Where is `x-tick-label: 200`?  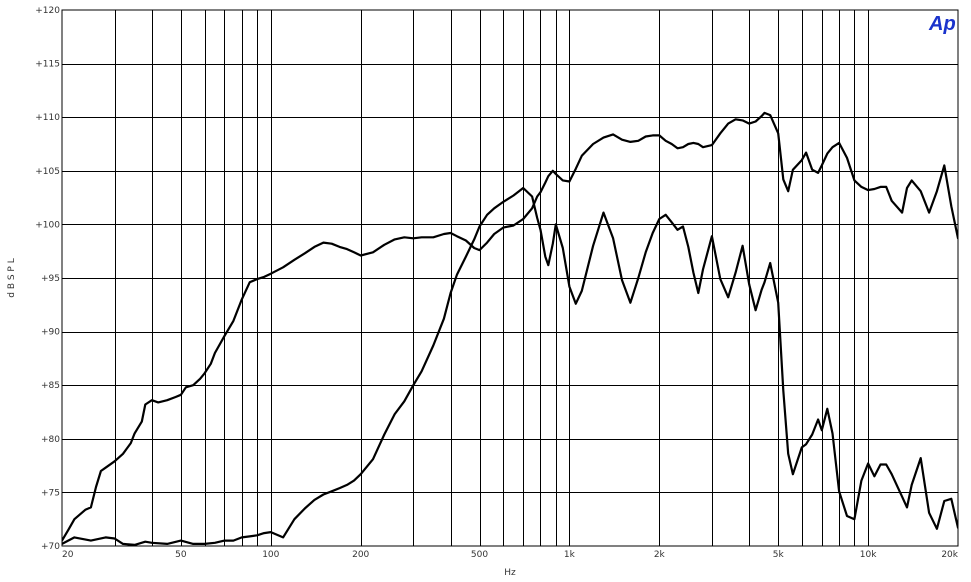
x-tick-label: 200 is located at coordinates (360, 555).